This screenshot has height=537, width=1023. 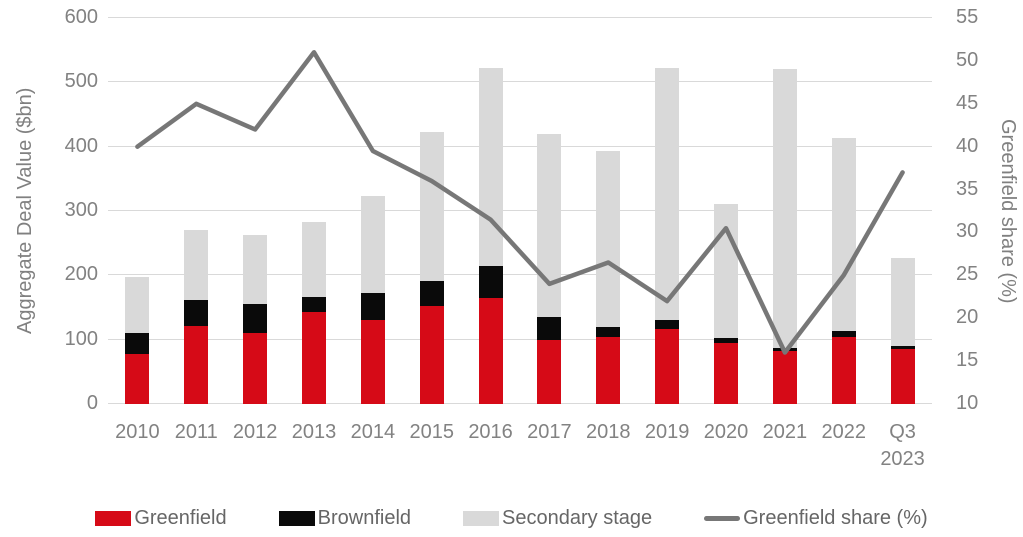 What do you see at coordinates (81, 145) in the screenshot?
I see `y-tick-label: 400` at bounding box center [81, 145].